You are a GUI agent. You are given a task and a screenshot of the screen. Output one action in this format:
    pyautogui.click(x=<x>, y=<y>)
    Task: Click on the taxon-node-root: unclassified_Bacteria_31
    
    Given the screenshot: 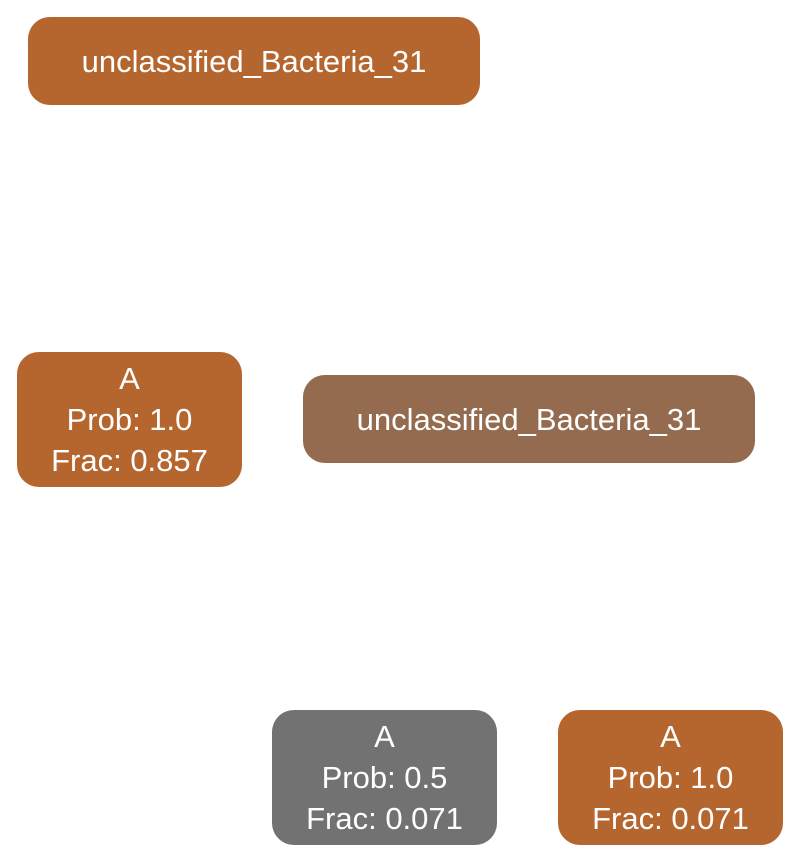 What is the action you would take?
    pyautogui.click(x=254, y=61)
    